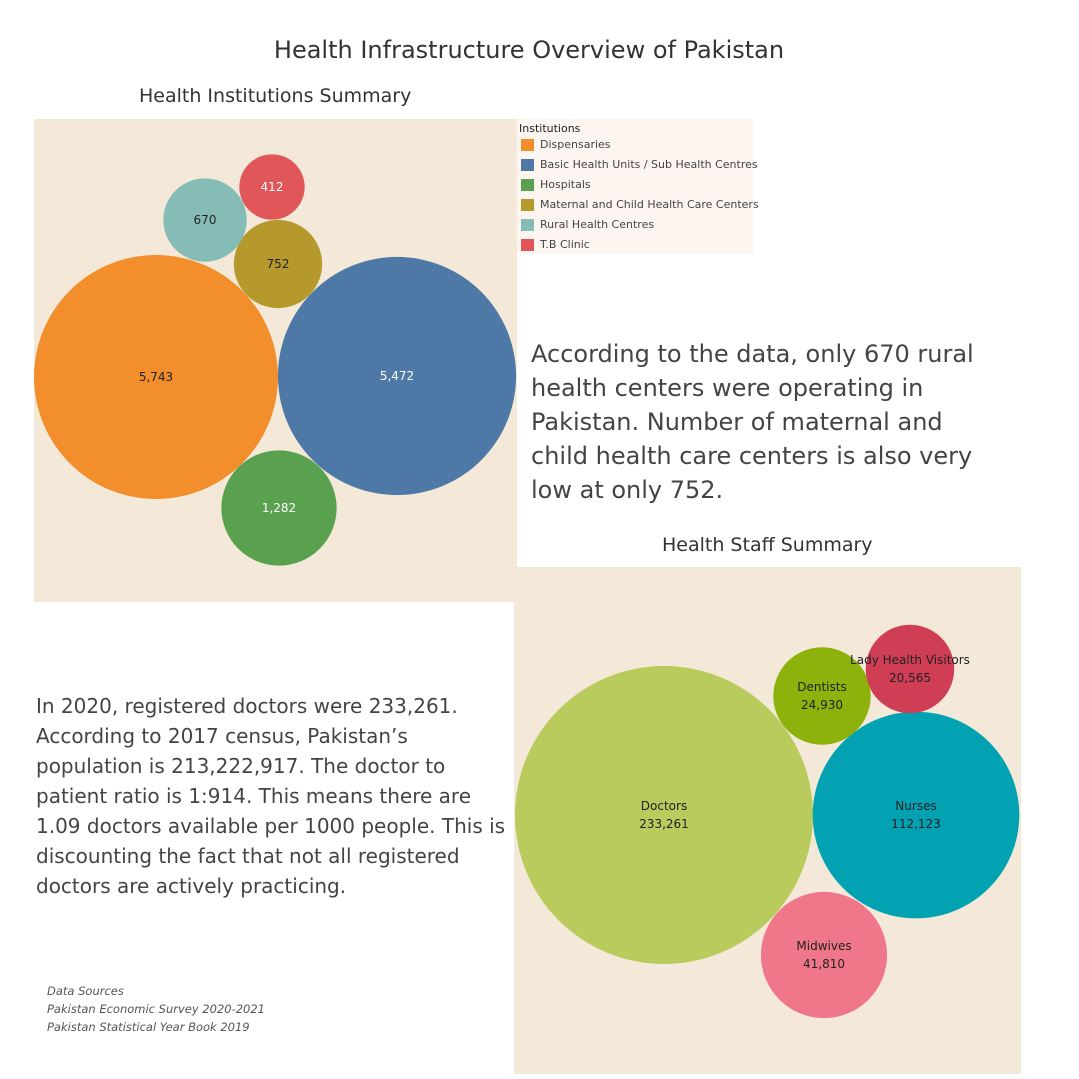 Image resolution: width=1079 pixels, height=1079 pixels. Describe the element at coordinates (85, 991) in the screenshot. I see `sources-heading: Data Sources` at that location.